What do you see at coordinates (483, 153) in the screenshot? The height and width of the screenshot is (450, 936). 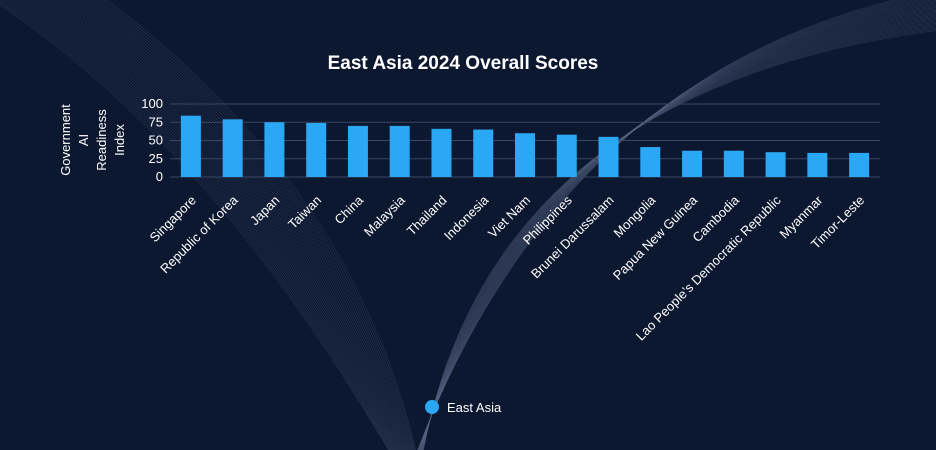 I see `bar-indonesia` at bounding box center [483, 153].